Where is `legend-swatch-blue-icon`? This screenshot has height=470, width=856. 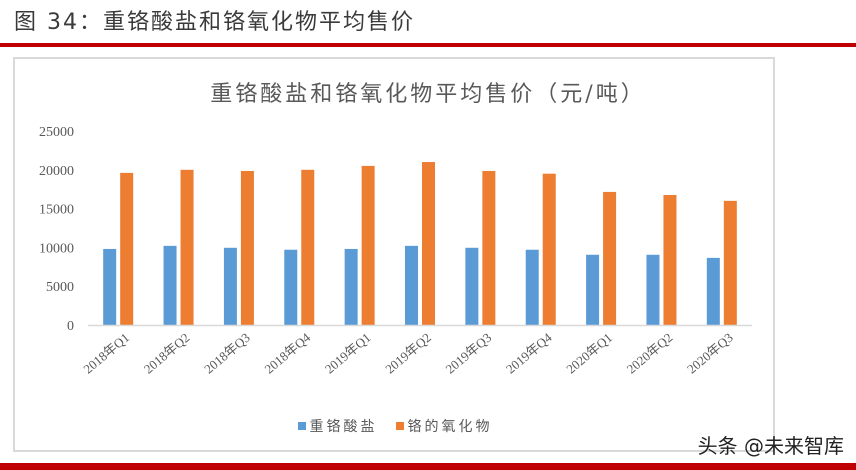
legend-swatch-blue-icon is located at coordinates (301, 426).